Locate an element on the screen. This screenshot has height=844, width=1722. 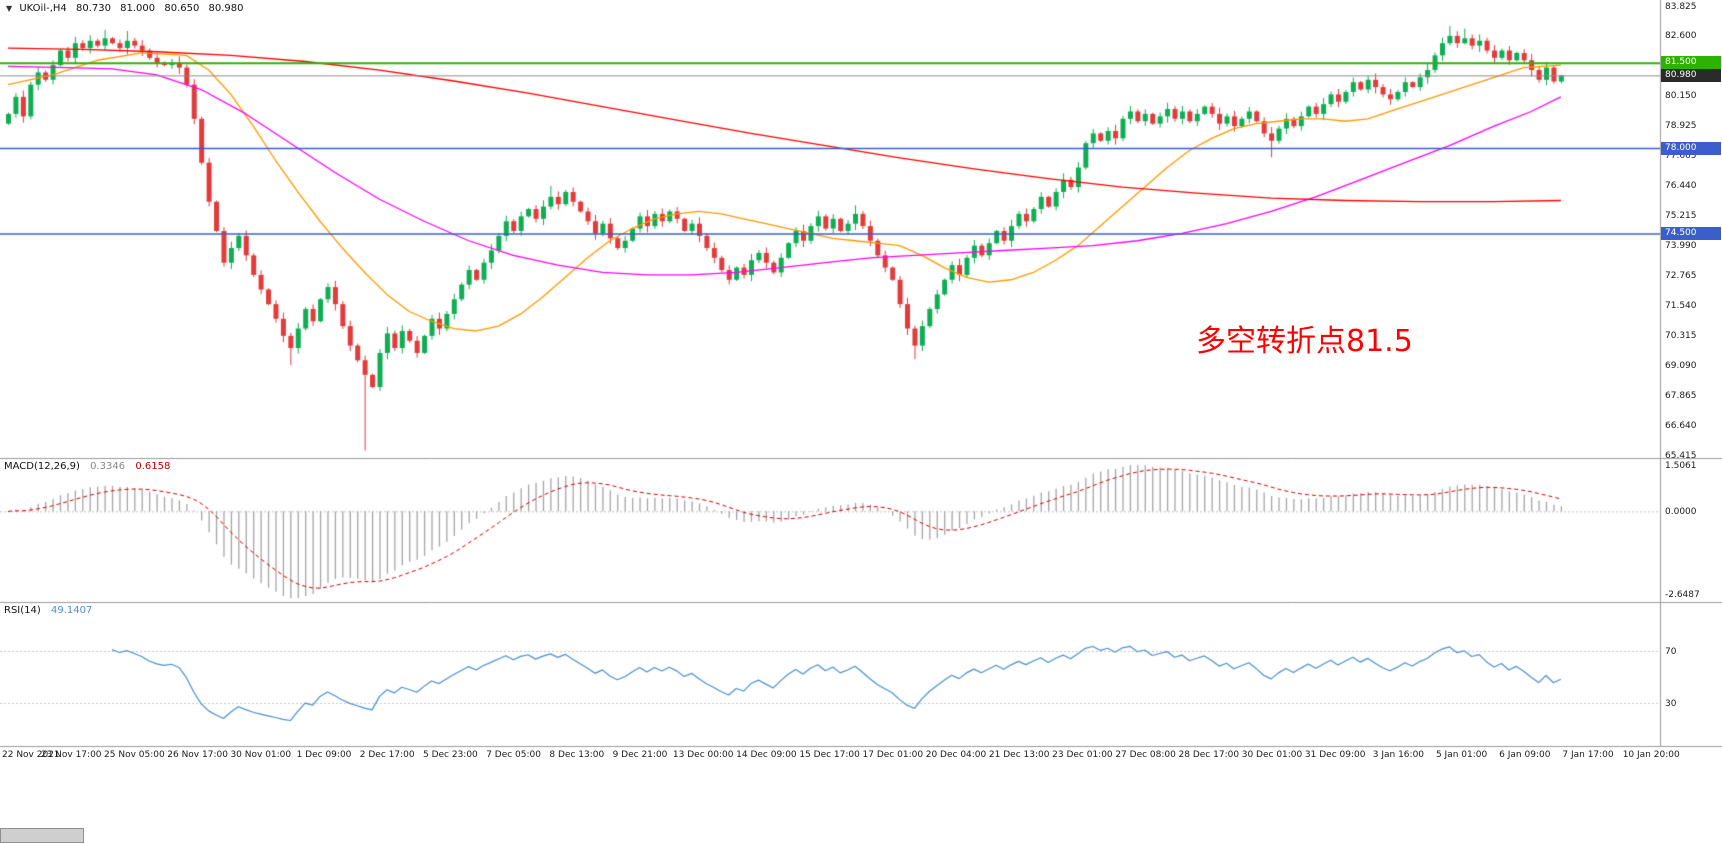
price-tag-blue-level-78: 78.000 is located at coordinates (1691, 148).